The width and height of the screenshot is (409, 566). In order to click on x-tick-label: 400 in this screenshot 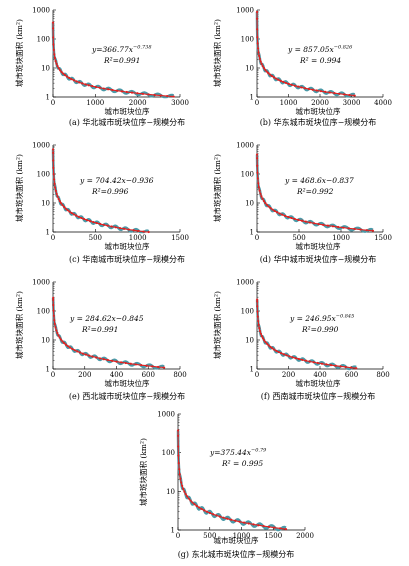, I will do `click(319, 375)`.